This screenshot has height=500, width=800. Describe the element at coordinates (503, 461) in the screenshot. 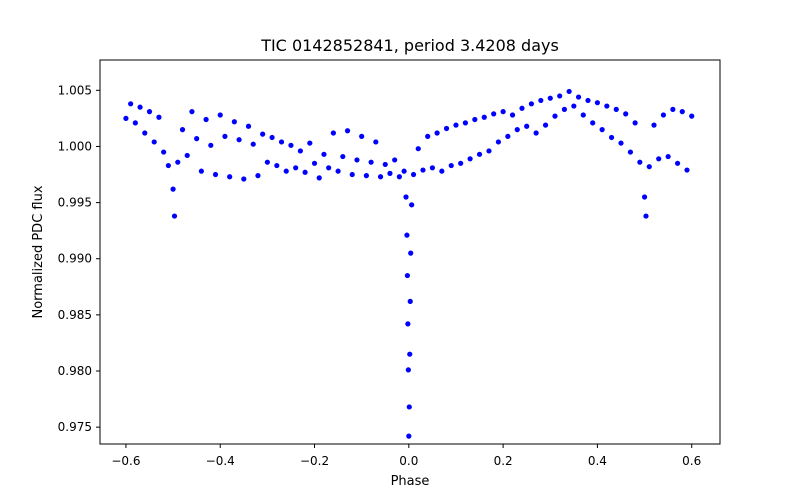

I see `x-tick-label: 0.2` at that location.